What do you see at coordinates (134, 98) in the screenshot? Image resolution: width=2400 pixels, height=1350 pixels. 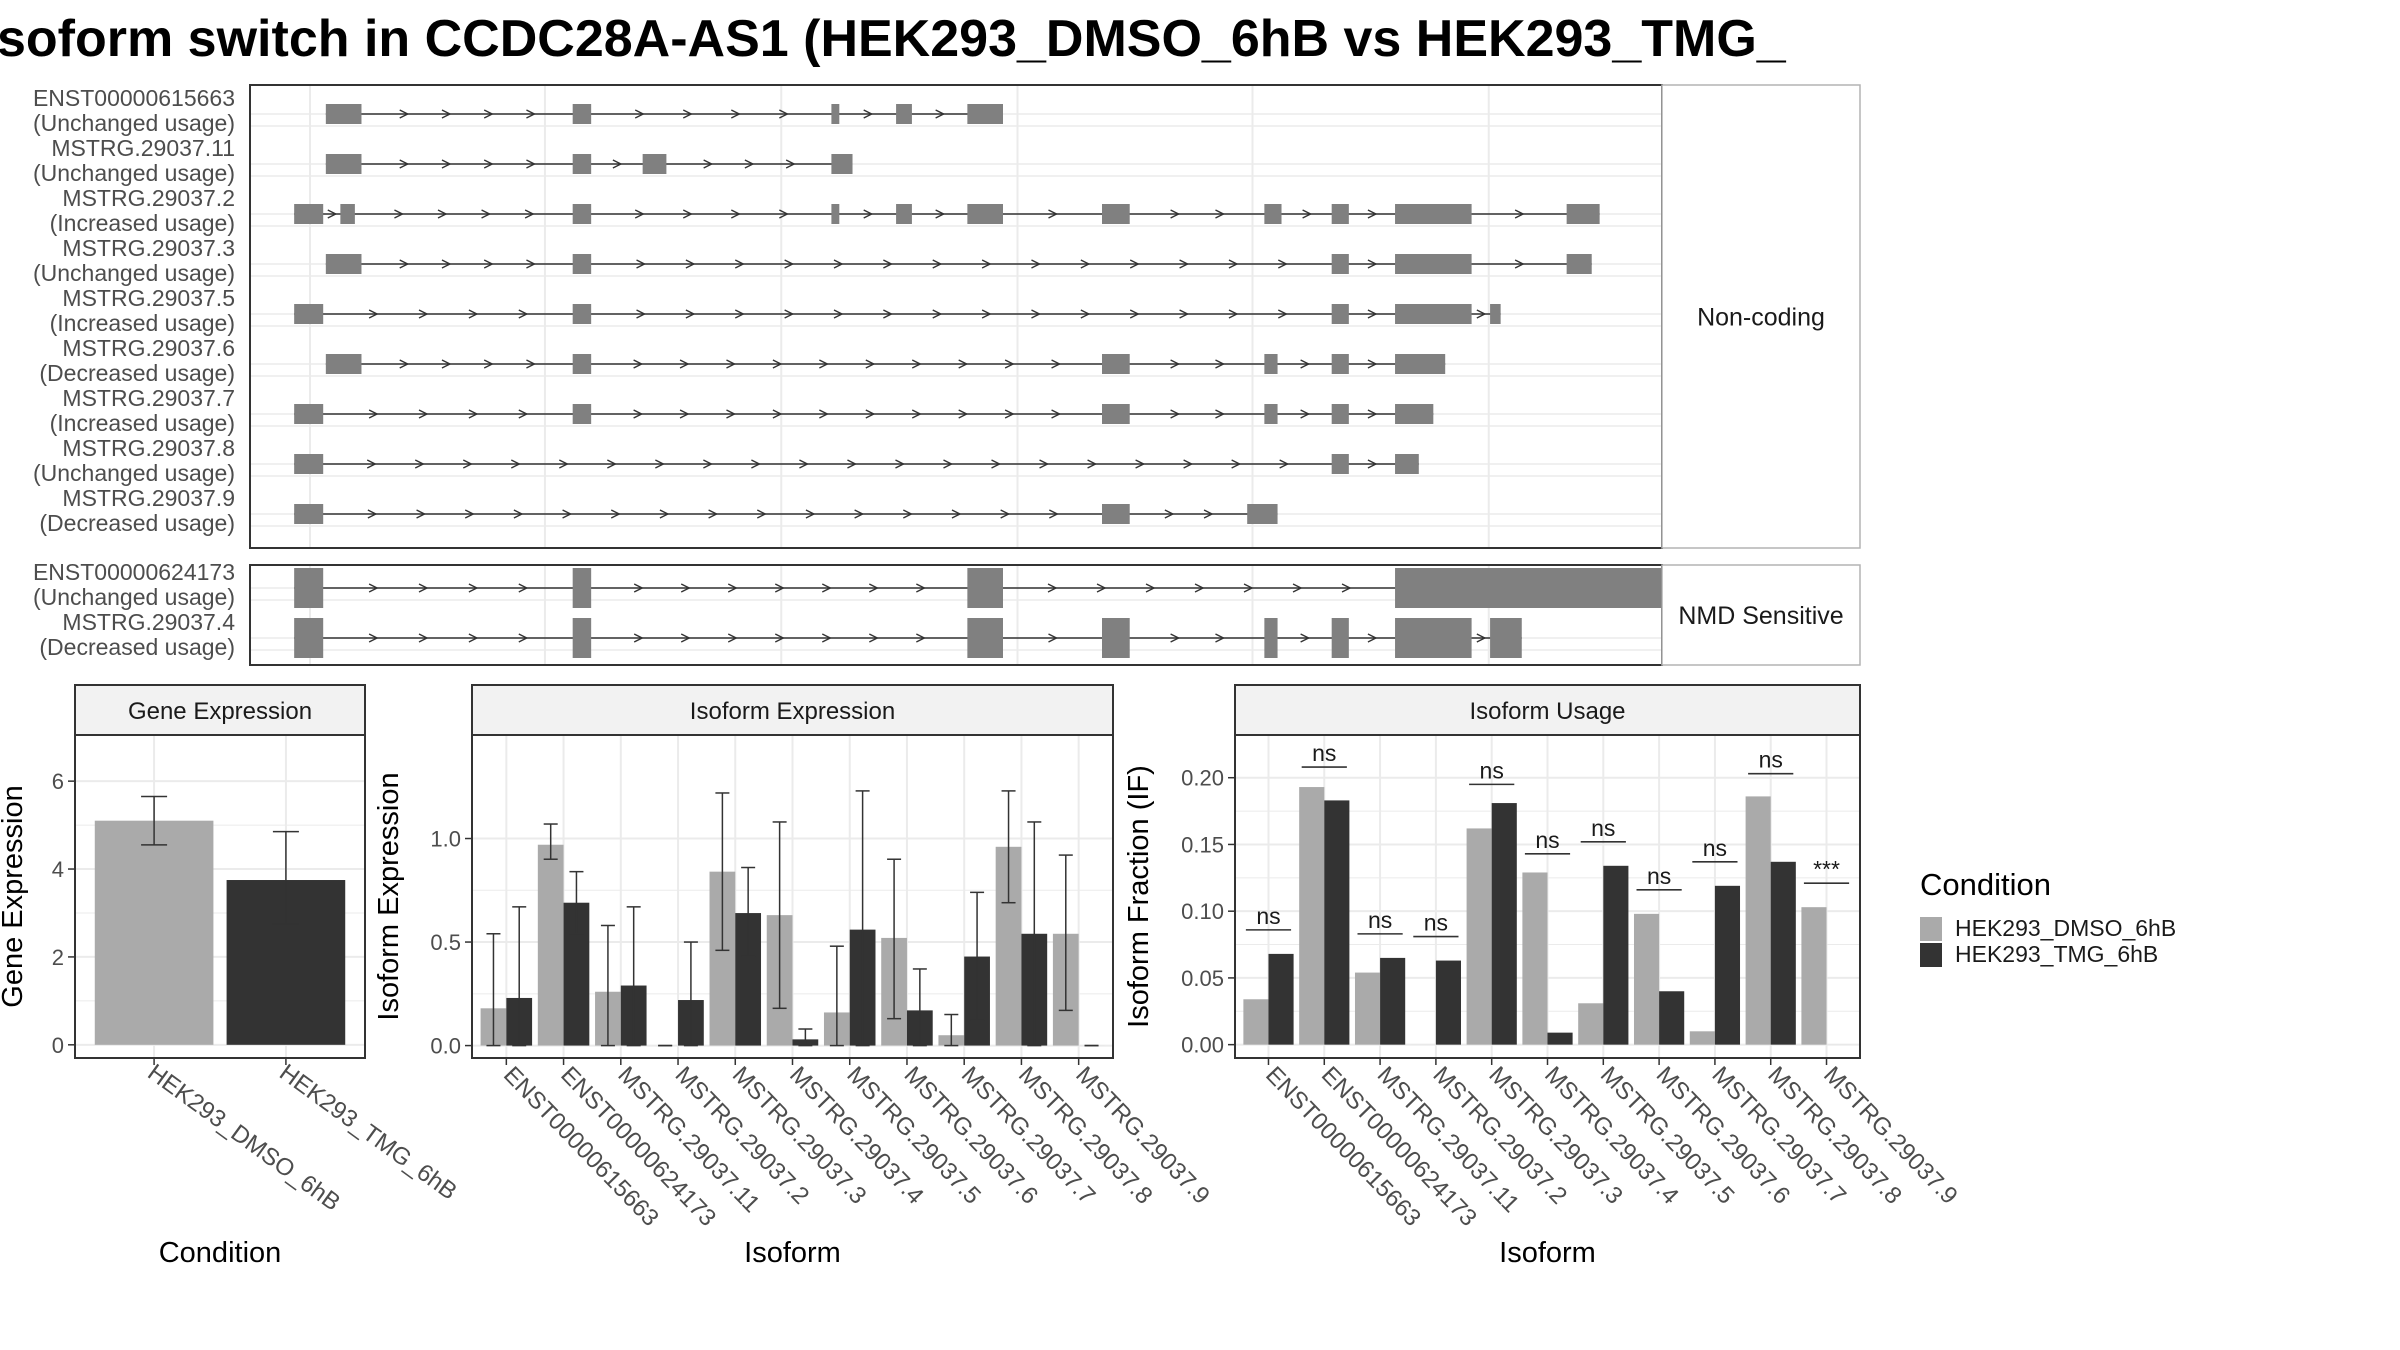 I see `transcript-name: ENST00000615663` at bounding box center [134, 98].